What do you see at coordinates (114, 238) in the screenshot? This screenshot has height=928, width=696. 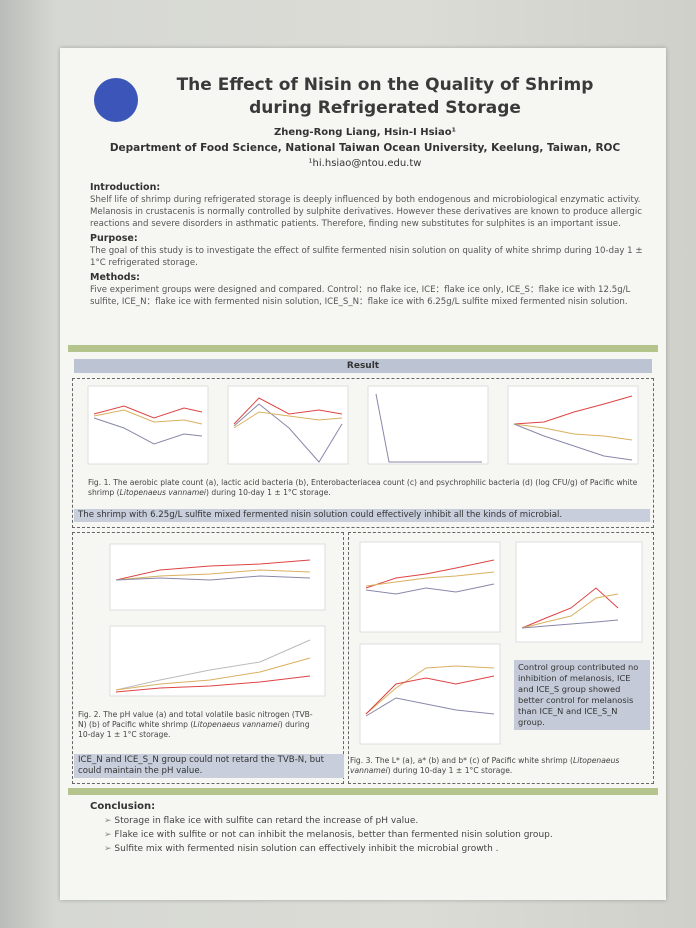 I see `heading: Purpose:` at bounding box center [114, 238].